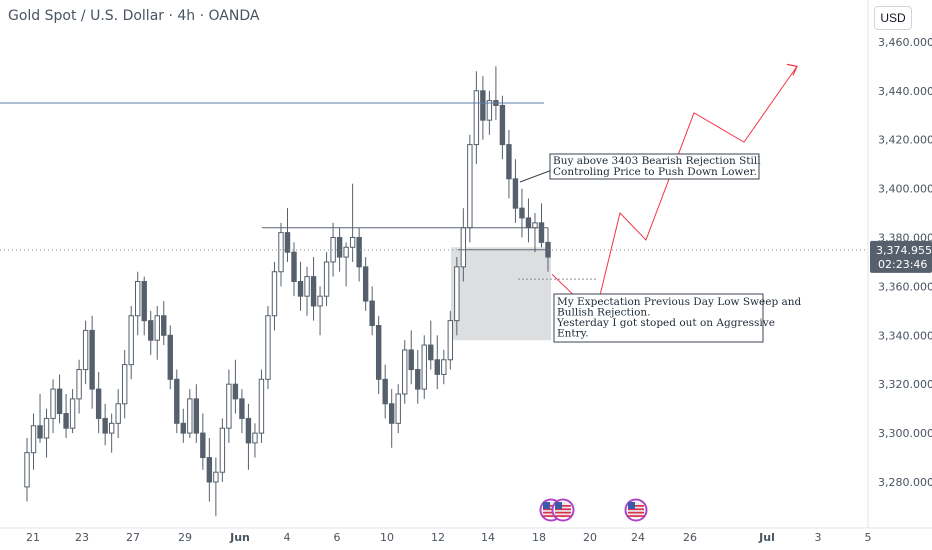 The image size is (932, 550). Describe the element at coordinates (893, 18) in the screenshot. I see `currency-selector: USD` at that location.